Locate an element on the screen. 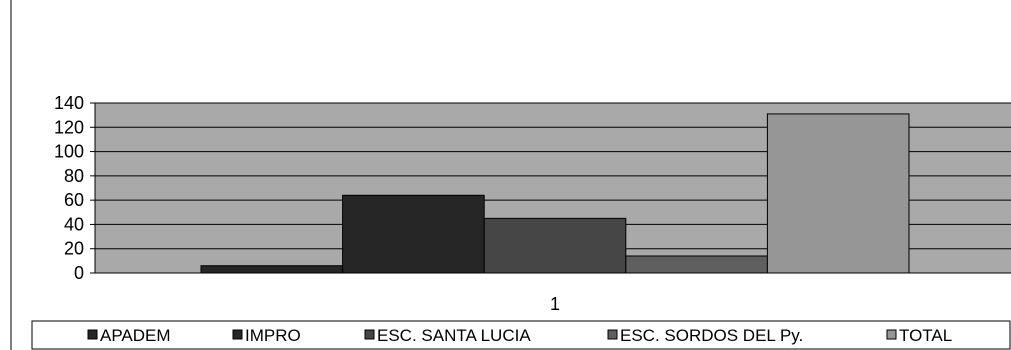  x-tick-label: 1 is located at coordinates (555, 304).